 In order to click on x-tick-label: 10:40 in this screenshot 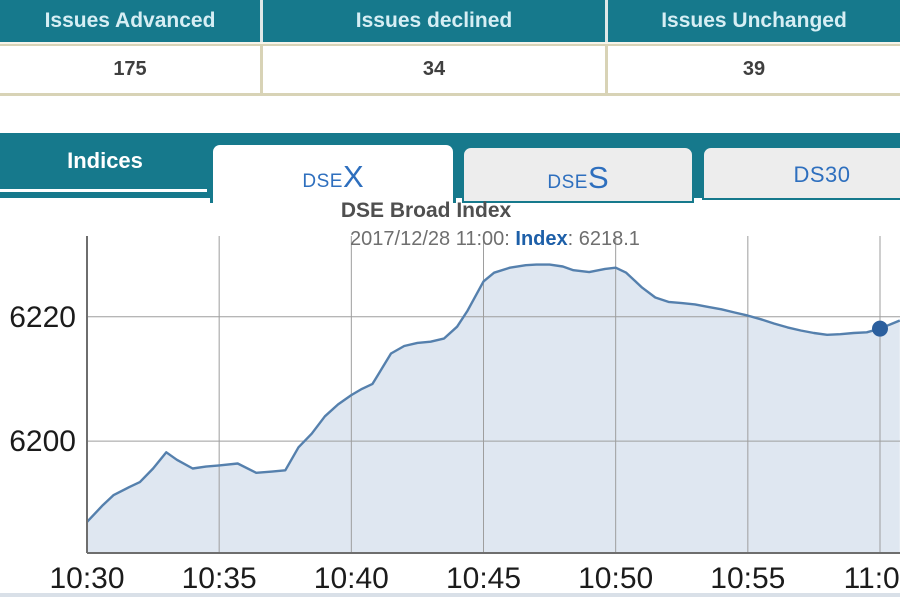, I will do `click(351, 578)`.